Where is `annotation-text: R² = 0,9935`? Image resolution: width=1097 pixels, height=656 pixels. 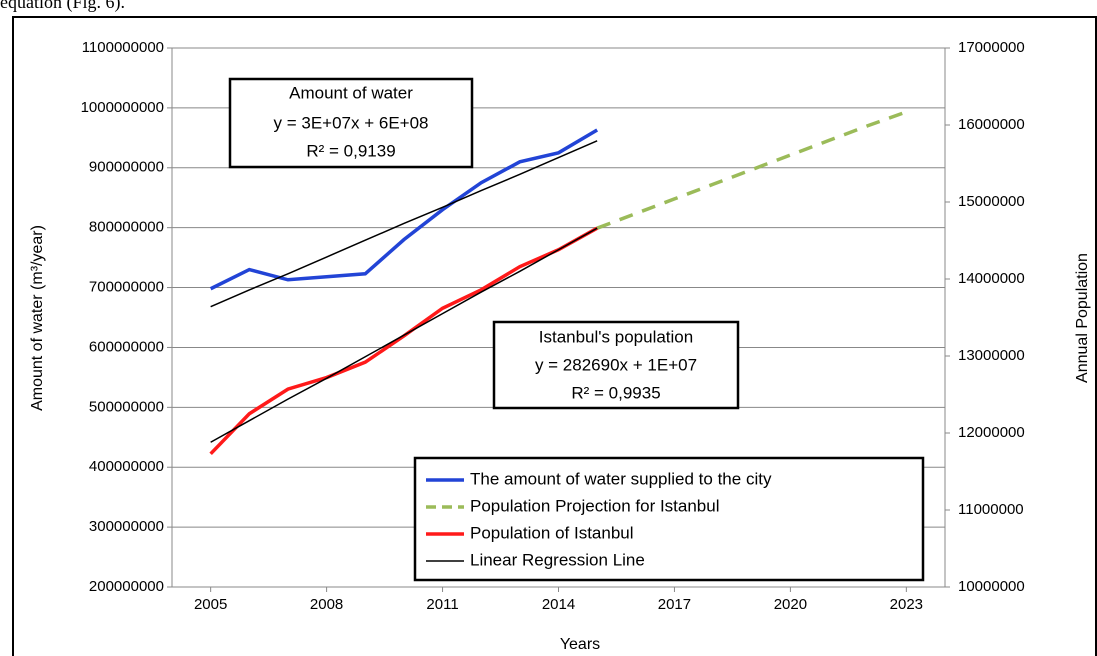
annotation-text: R² = 0,9935 is located at coordinates (615, 392).